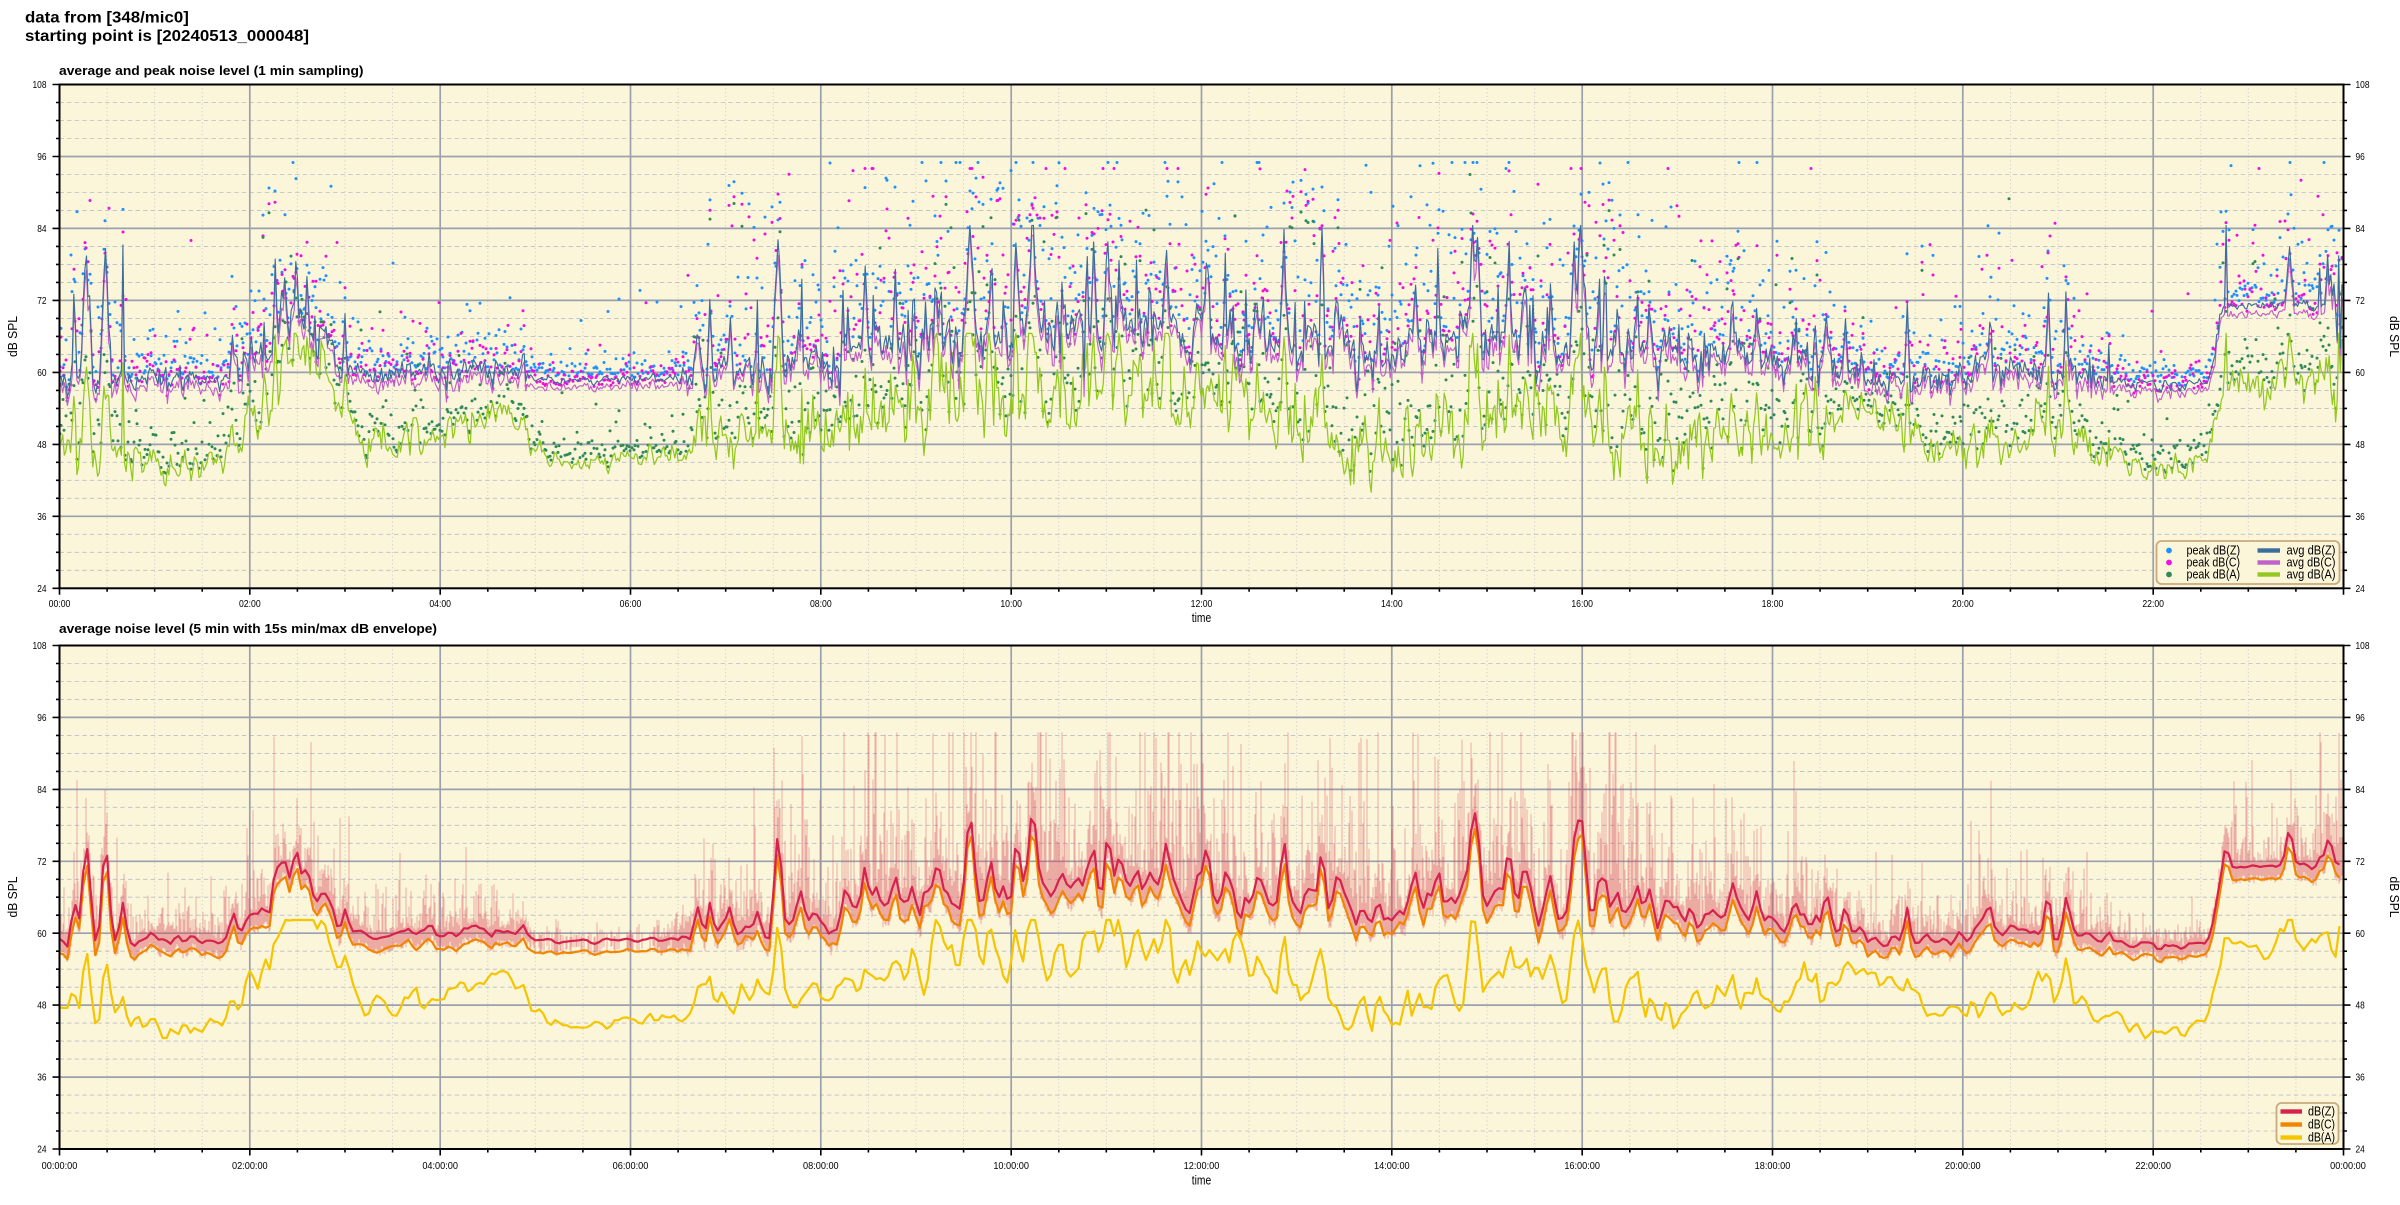  What do you see at coordinates (2311, 575) in the screenshot?
I see `svg-text: avg dB(A)` at bounding box center [2311, 575].